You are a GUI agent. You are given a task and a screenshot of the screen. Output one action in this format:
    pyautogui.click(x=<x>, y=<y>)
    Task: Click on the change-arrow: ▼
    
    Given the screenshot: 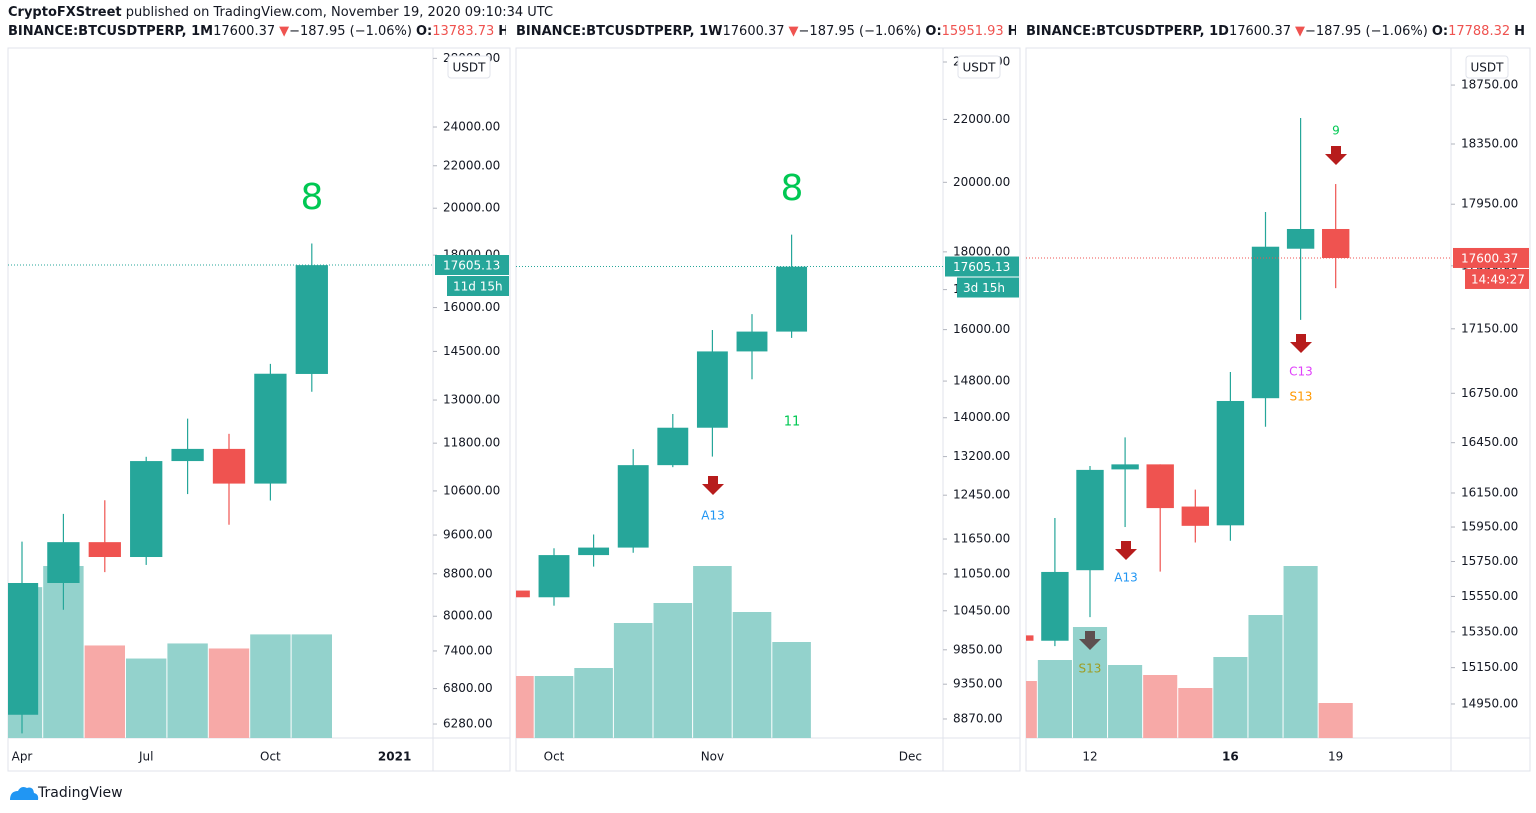 What is the action you would take?
    pyautogui.click(x=1299, y=31)
    